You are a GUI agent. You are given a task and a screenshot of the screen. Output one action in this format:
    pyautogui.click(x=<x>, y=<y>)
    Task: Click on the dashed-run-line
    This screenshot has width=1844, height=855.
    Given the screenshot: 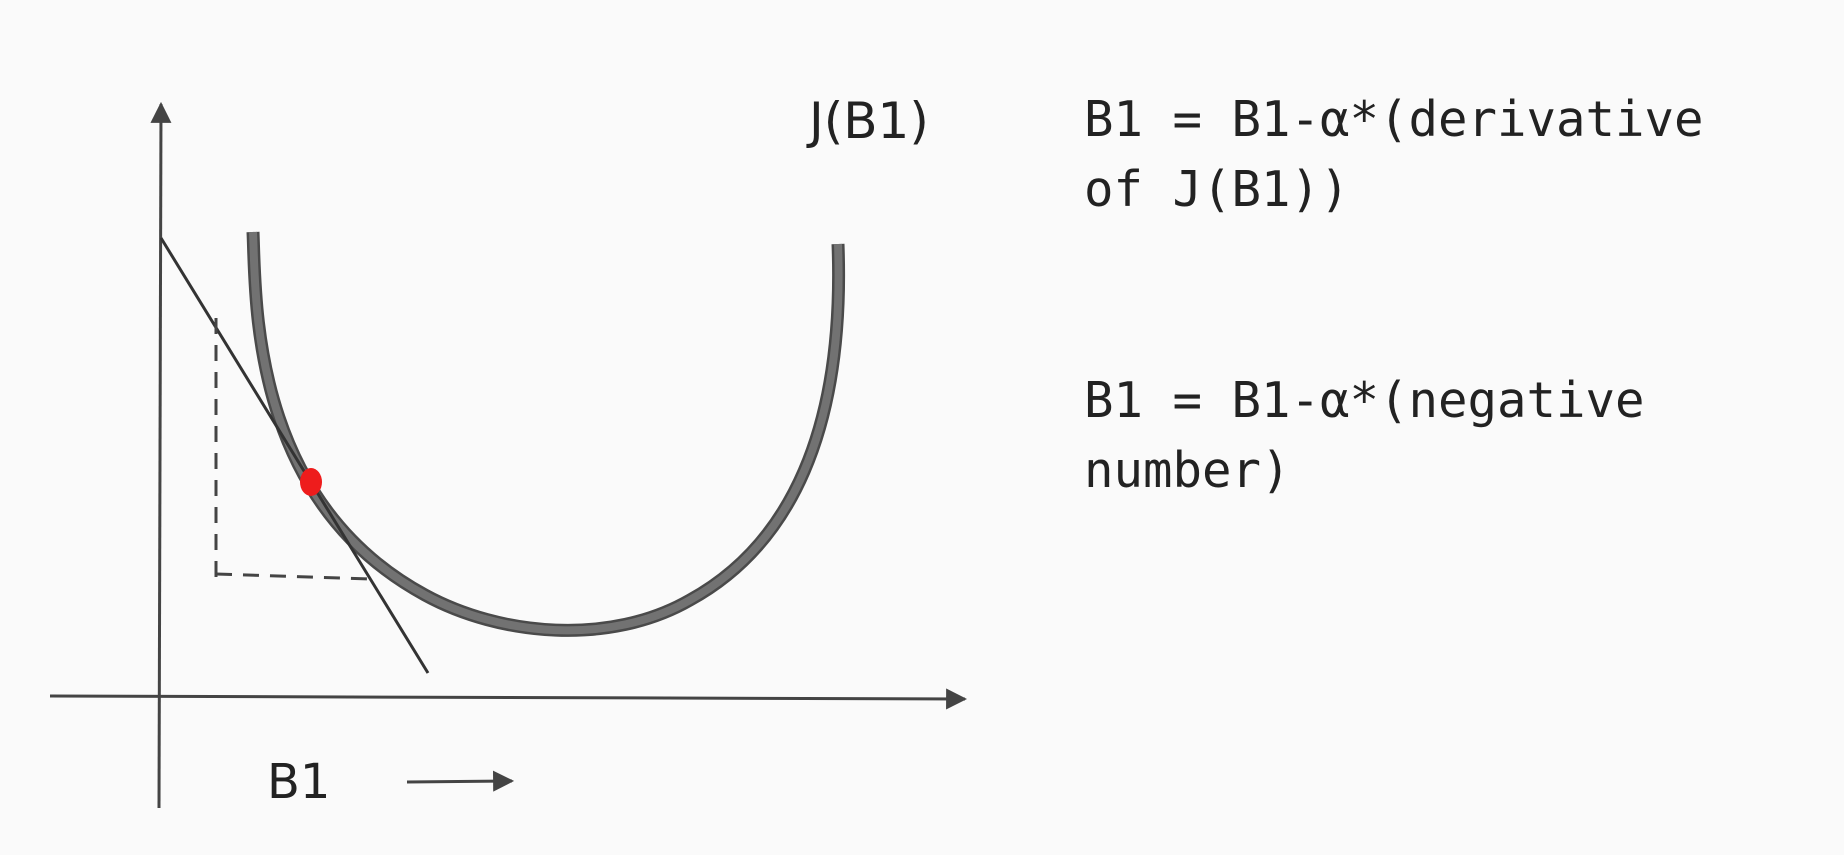 What is the action you would take?
    pyautogui.click(x=294, y=576)
    